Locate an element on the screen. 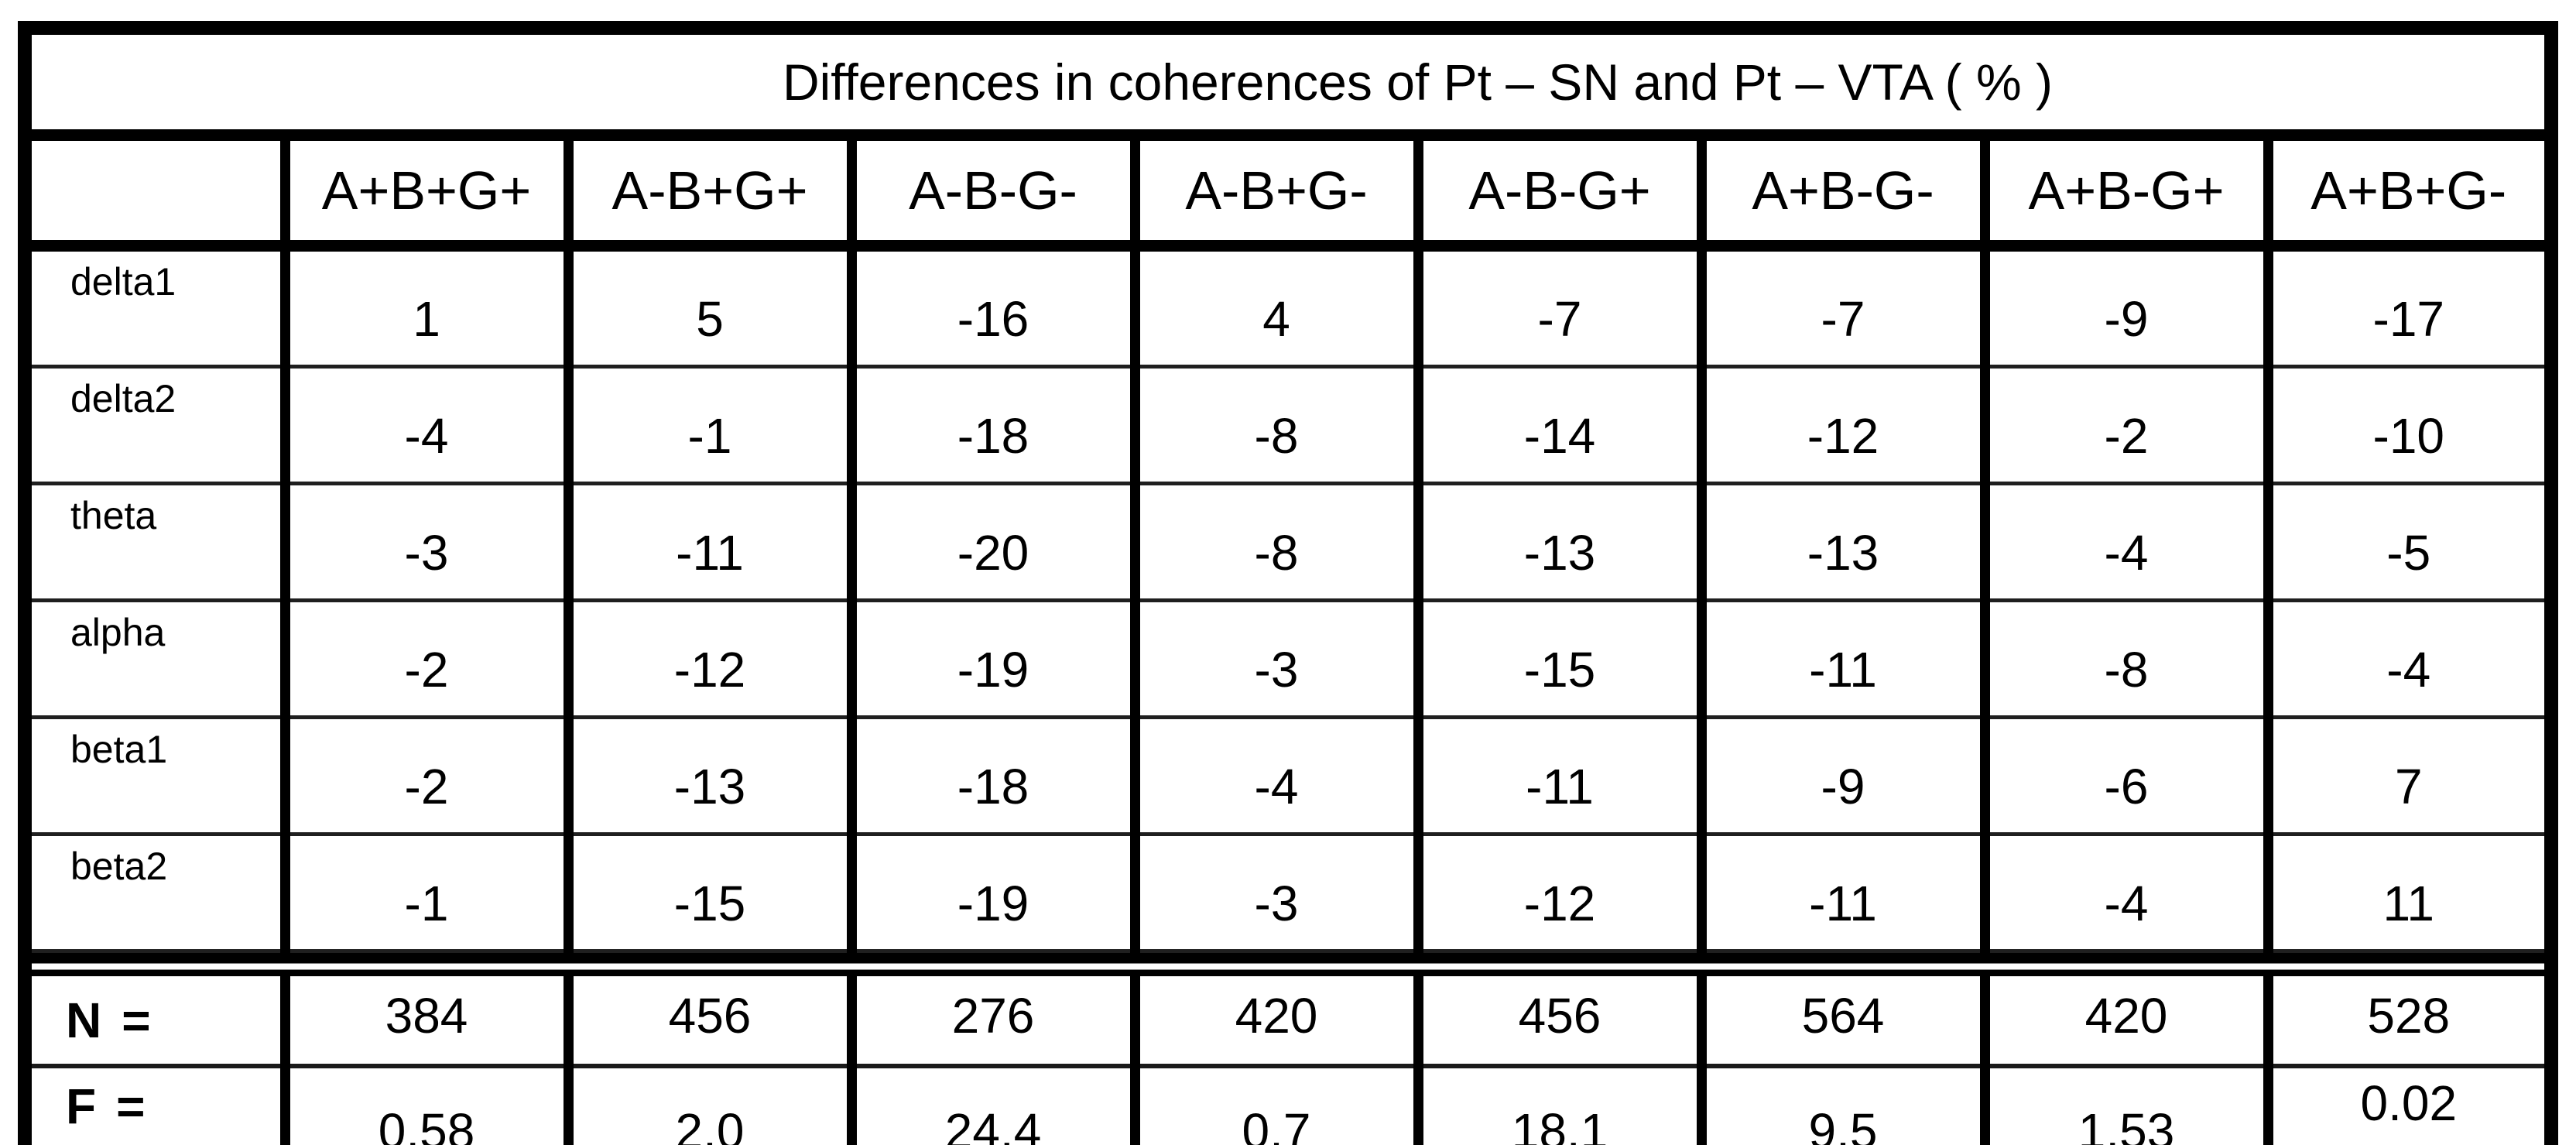 This screenshot has height=1145, width=2576. value-cell: -14 is located at coordinates (1560, 425).